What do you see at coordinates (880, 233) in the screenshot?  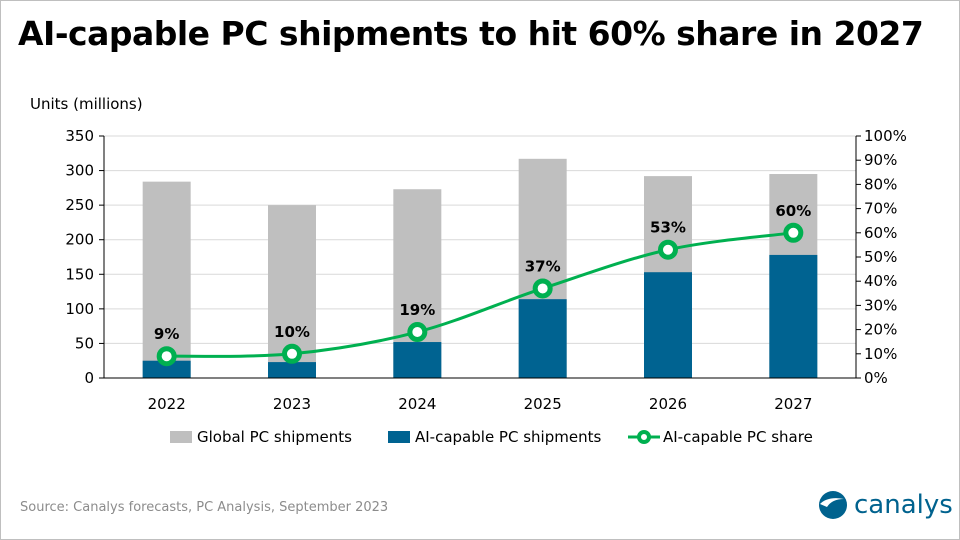 I see `y2-tick-label: 60%` at bounding box center [880, 233].